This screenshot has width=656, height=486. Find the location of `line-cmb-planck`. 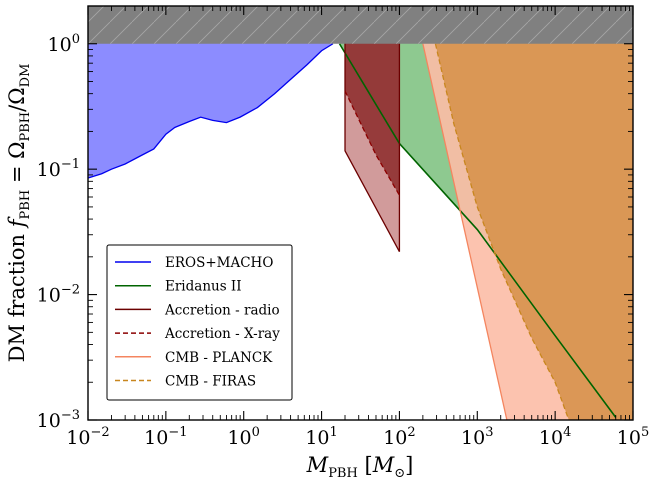

line-cmb-planck is located at coordinates (465, 231).